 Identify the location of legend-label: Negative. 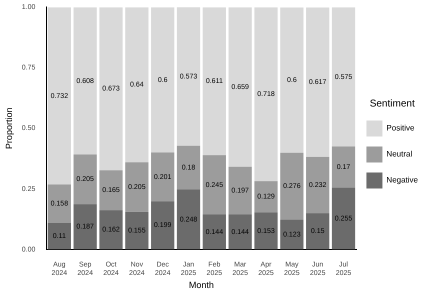
(402, 180).